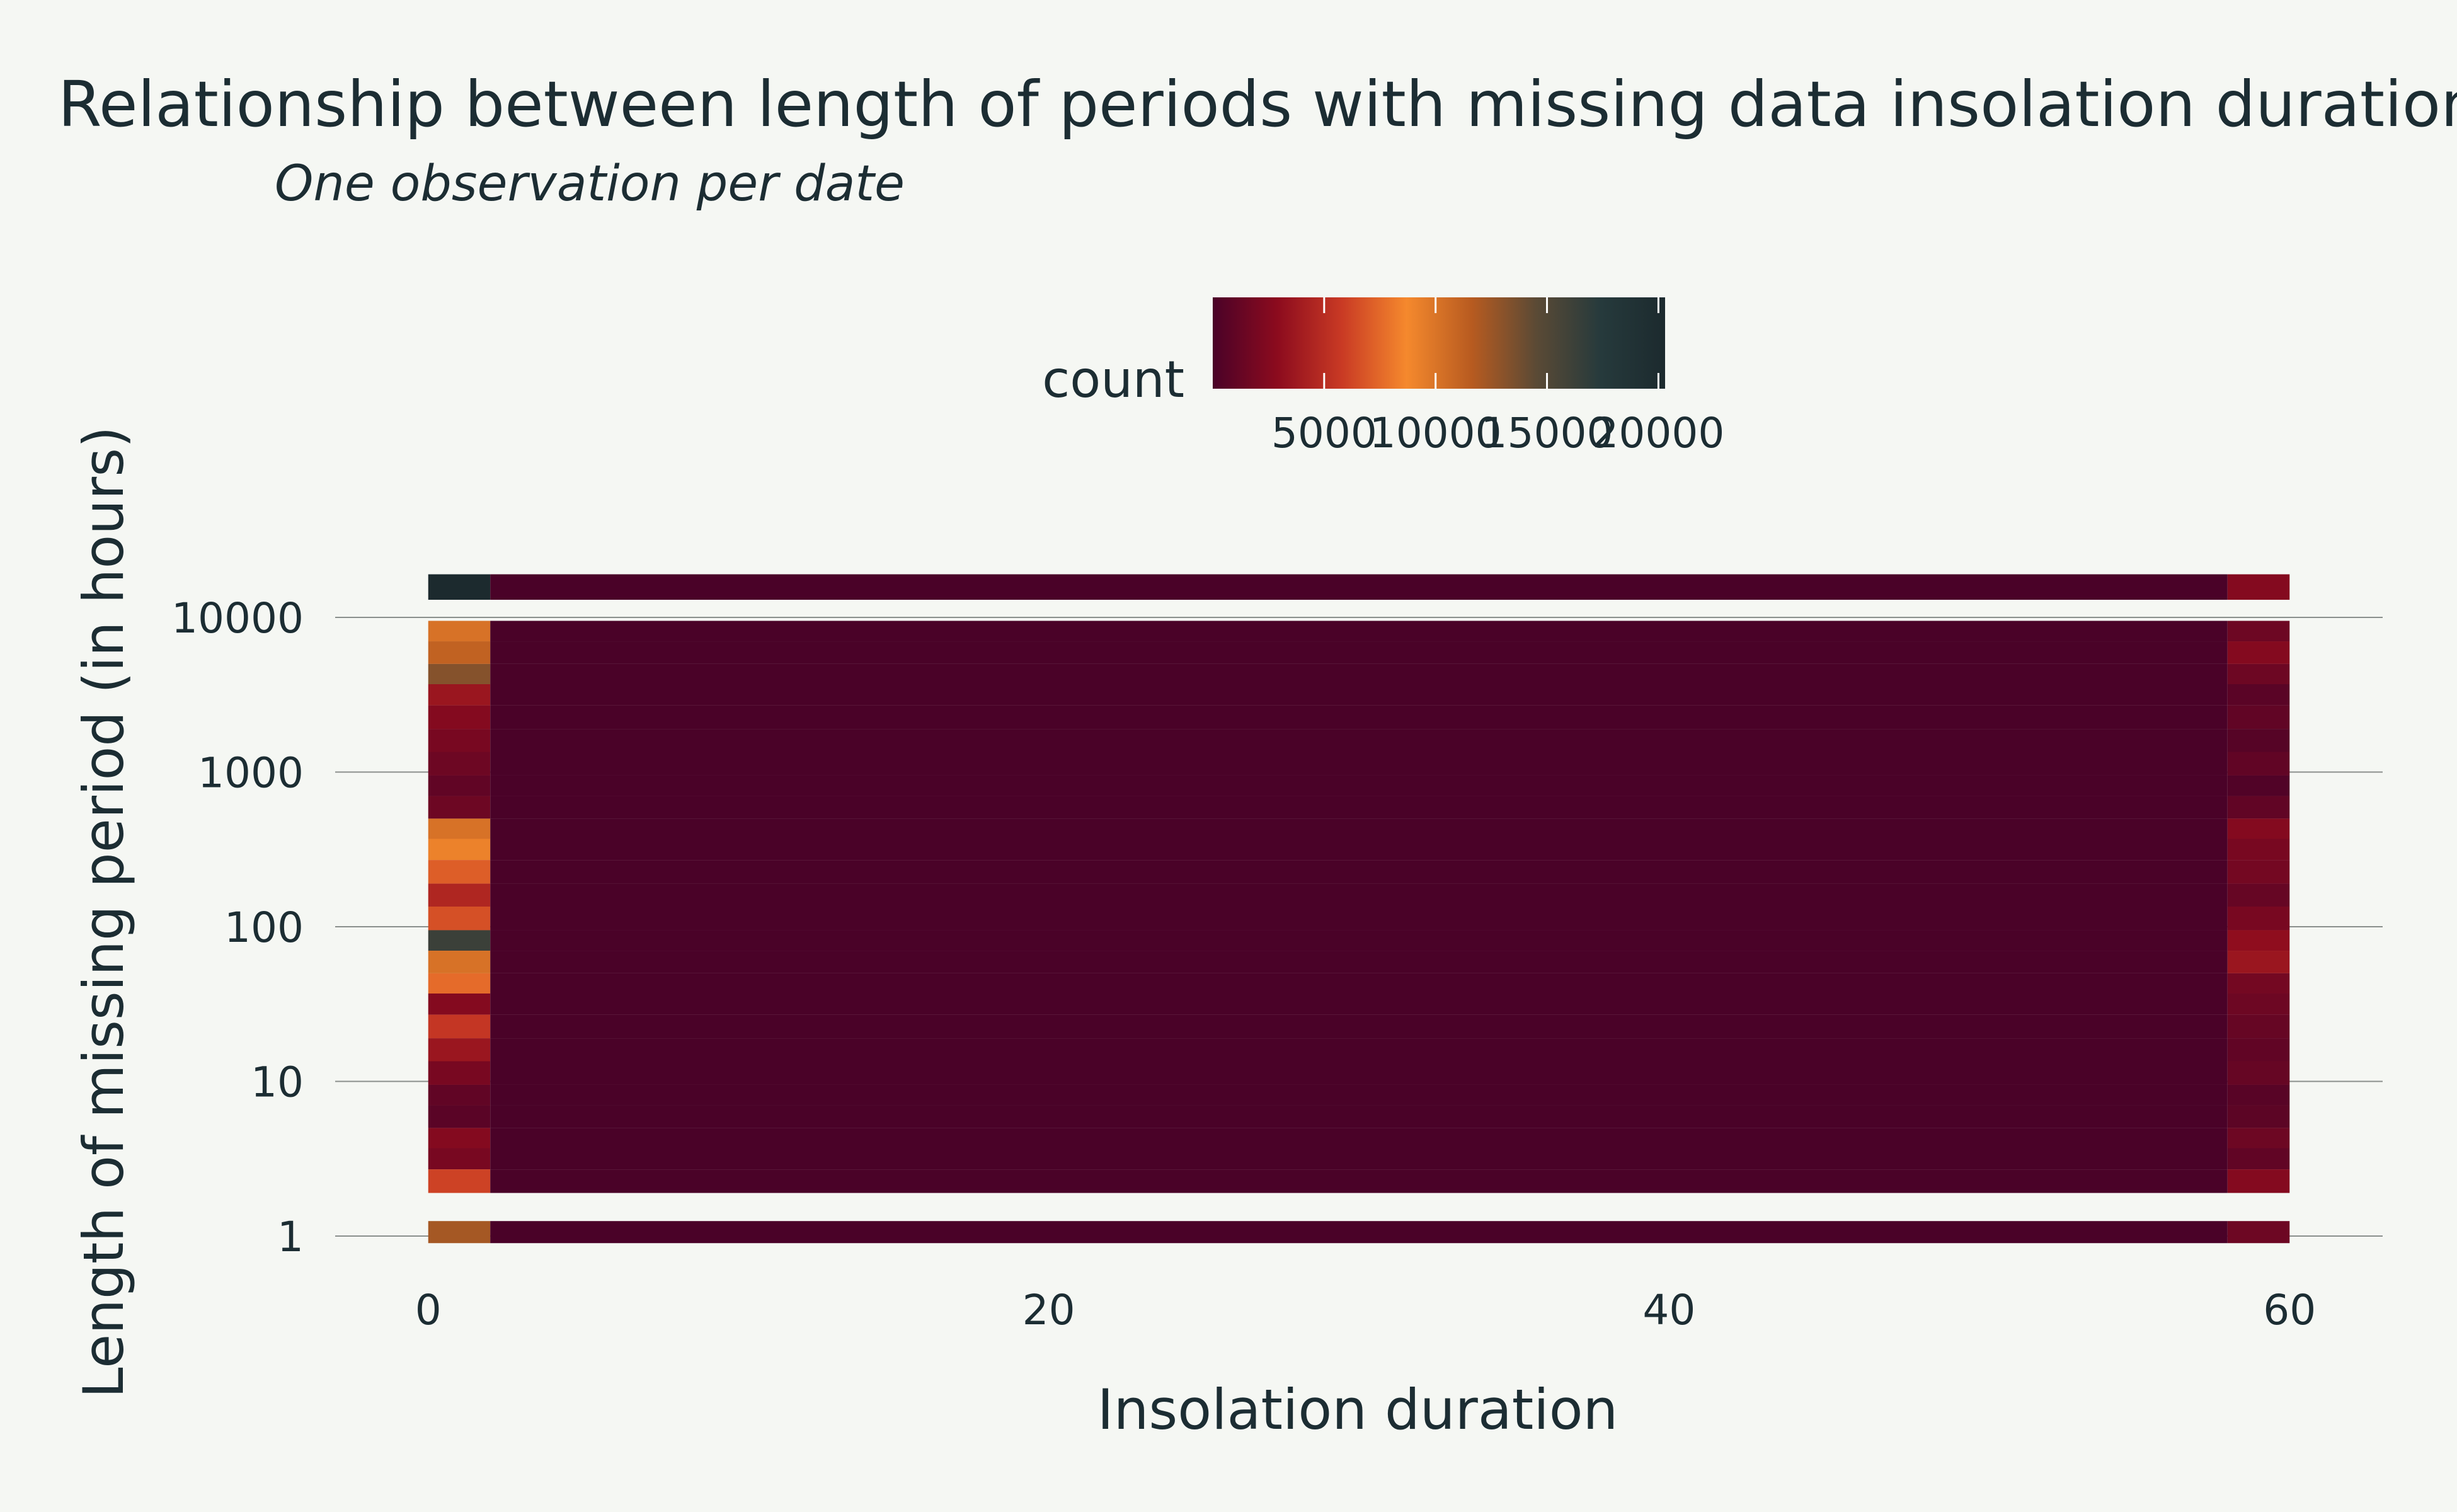 The height and width of the screenshot is (1512, 2457). Describe the element at coordinates (590, 184) in the screenshot. I see `chart-subtitle: One observation per date` at that location.